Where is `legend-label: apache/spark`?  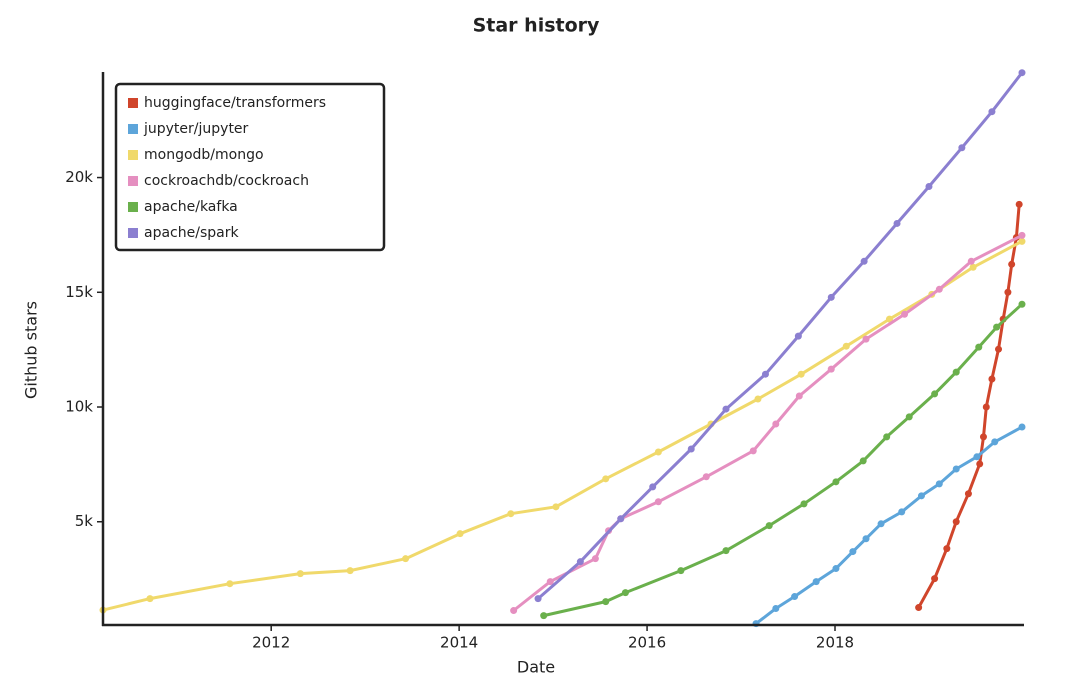
legend-label: apache/spark is located at coordinates (191, 233).